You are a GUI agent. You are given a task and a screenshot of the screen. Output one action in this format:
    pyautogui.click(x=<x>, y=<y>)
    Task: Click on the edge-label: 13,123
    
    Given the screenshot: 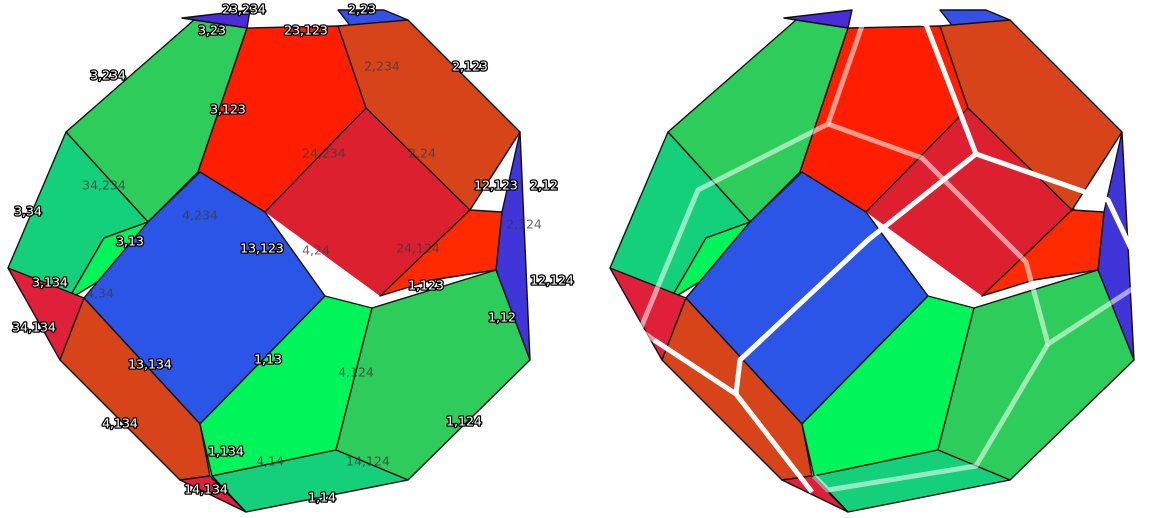 What is the action you would take?
    pyautogui.click(x=262, y=248)
    